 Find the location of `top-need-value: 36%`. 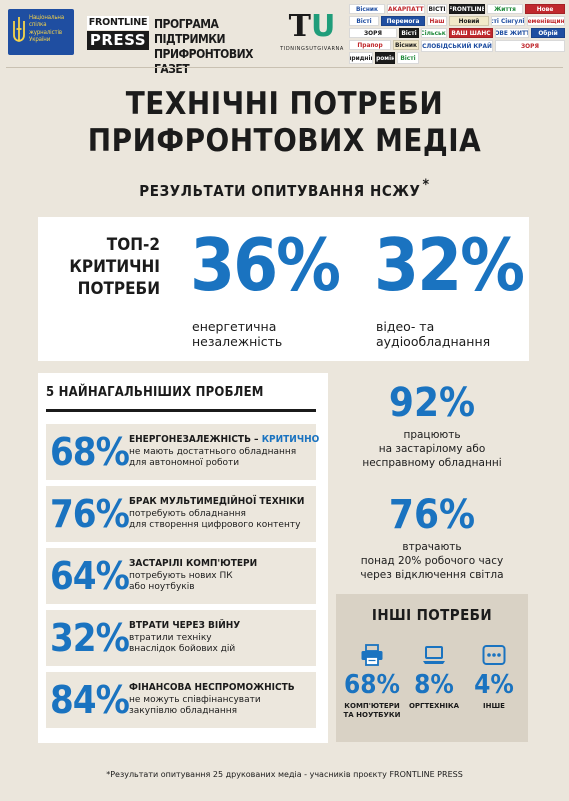

top-need-value: 36% is located at coordinates (265, 265).